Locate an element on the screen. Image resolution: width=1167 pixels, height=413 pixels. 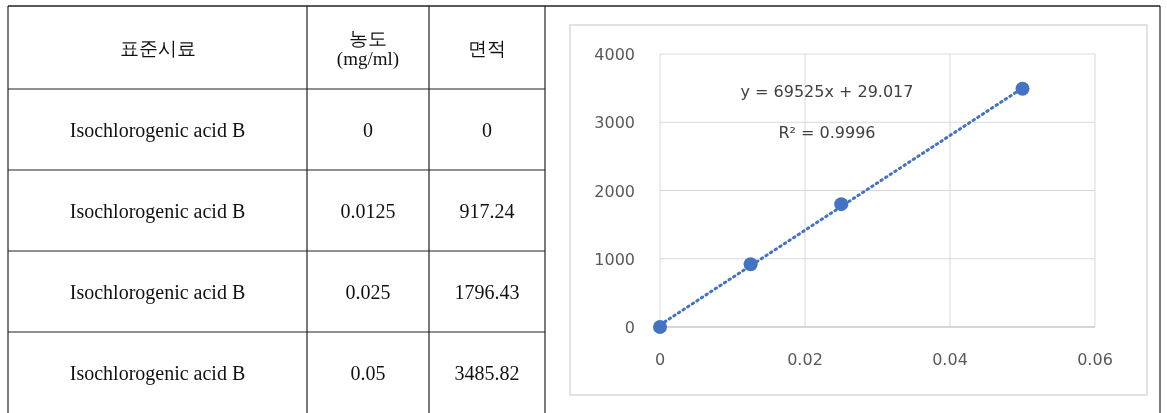
y-tick-label: 1000 is located at coordinates (614, 259).